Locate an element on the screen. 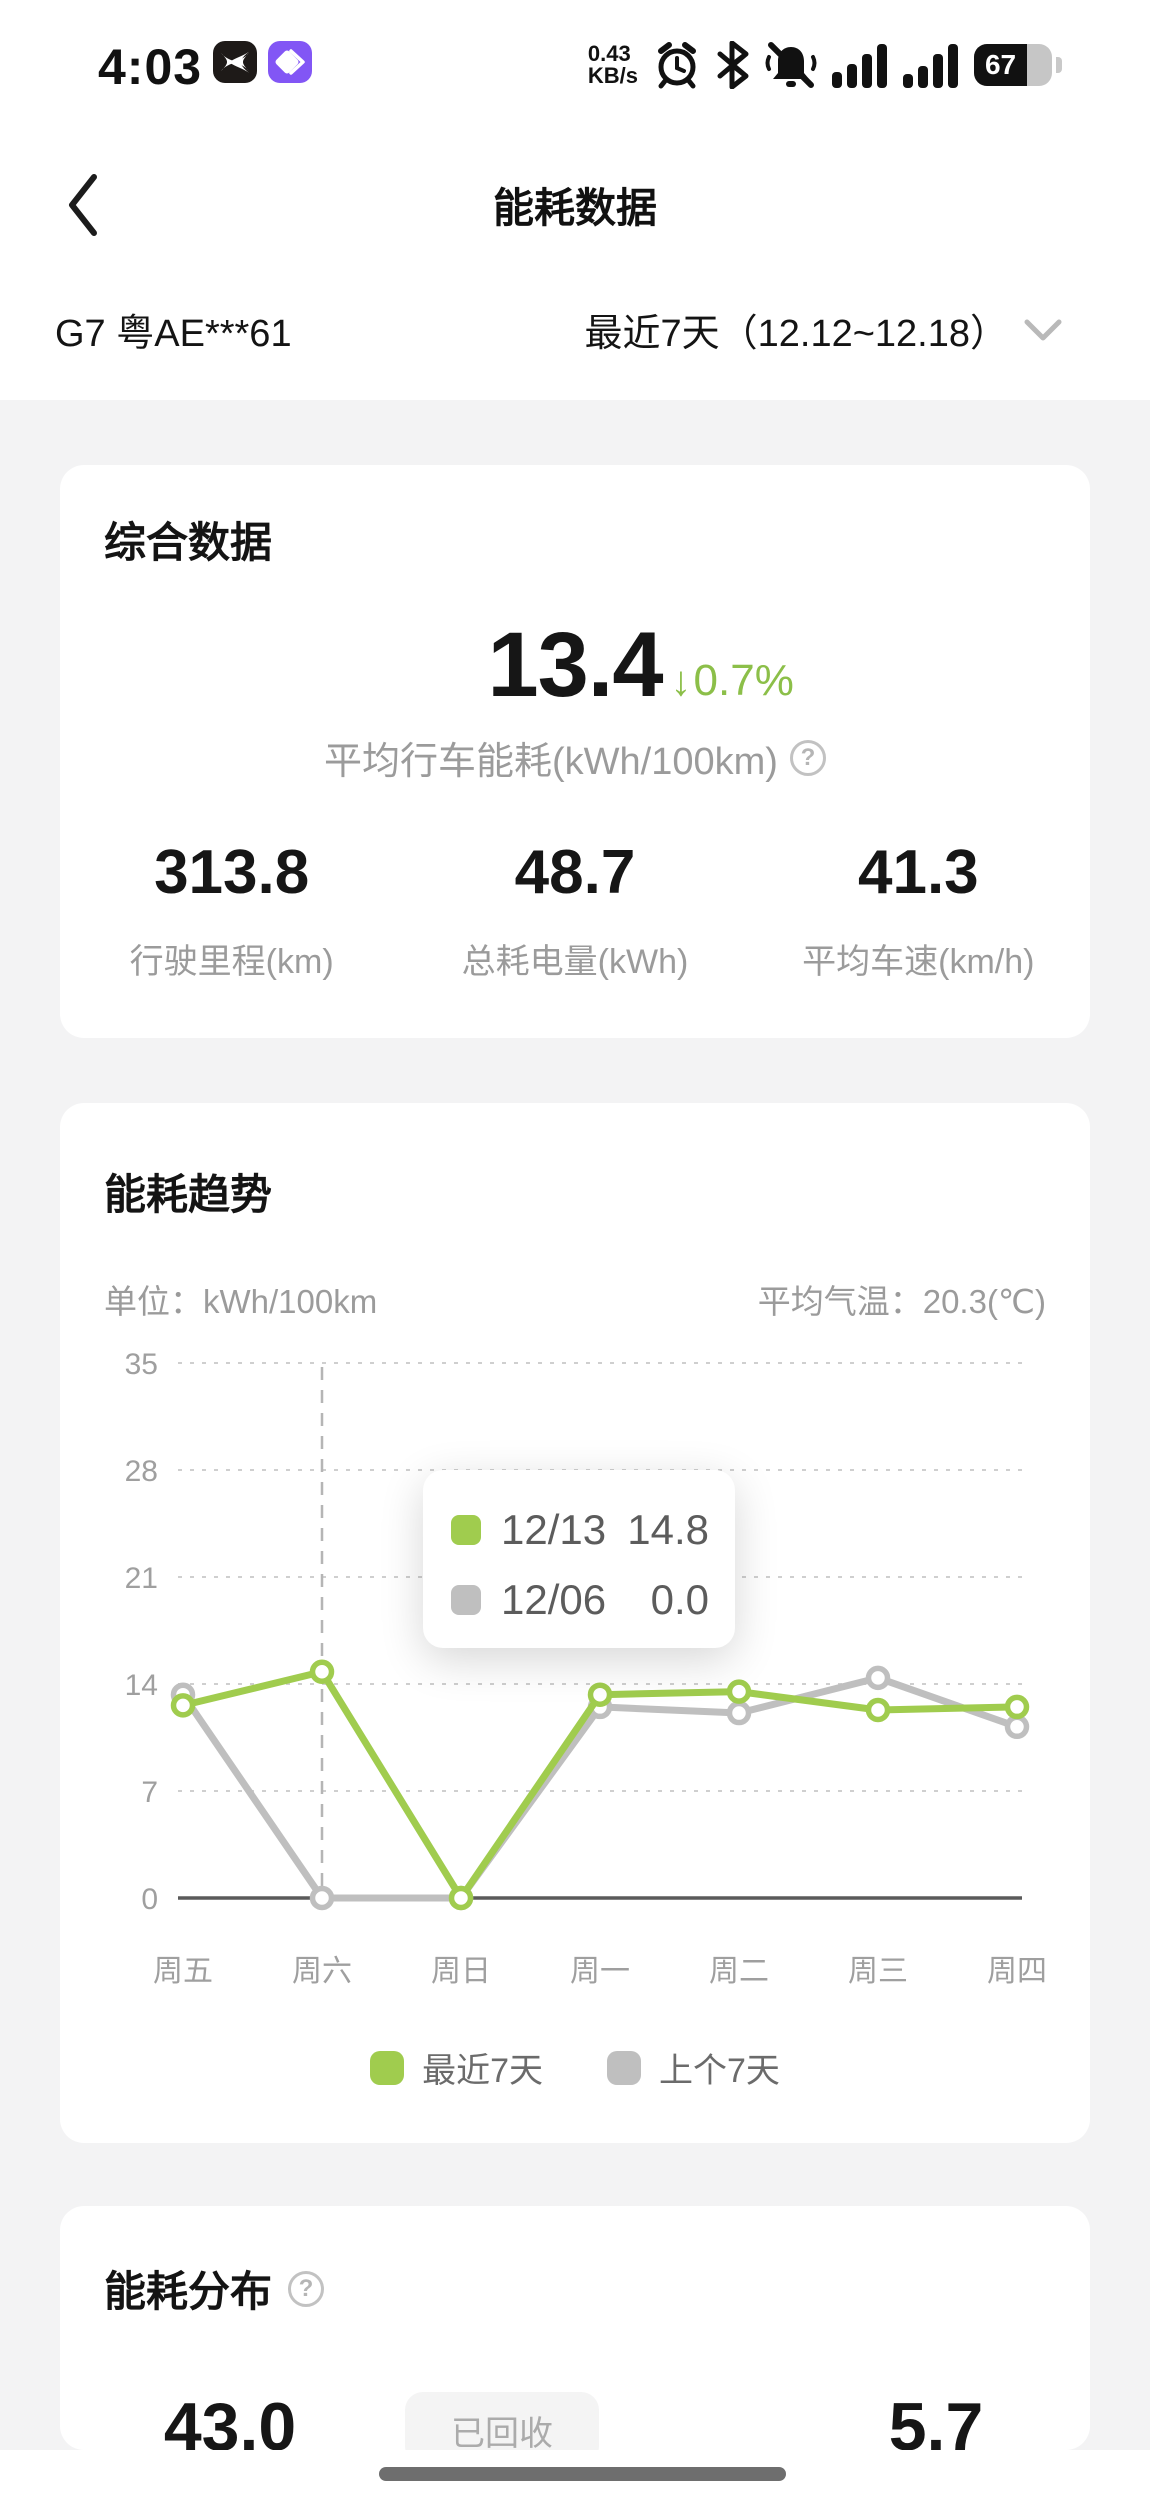  legend-swatch-green is located at coordinates (387, 2067).